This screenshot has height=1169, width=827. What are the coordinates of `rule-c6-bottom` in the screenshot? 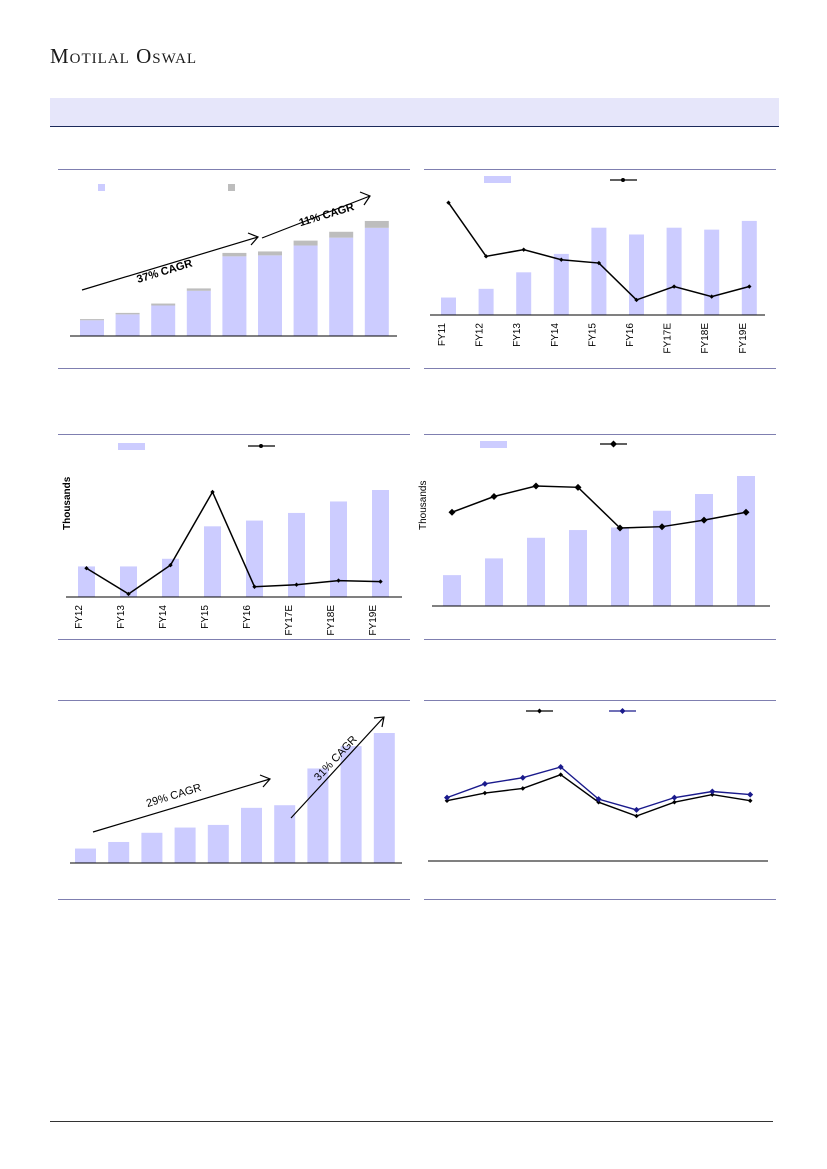 It's located at (600, 899).